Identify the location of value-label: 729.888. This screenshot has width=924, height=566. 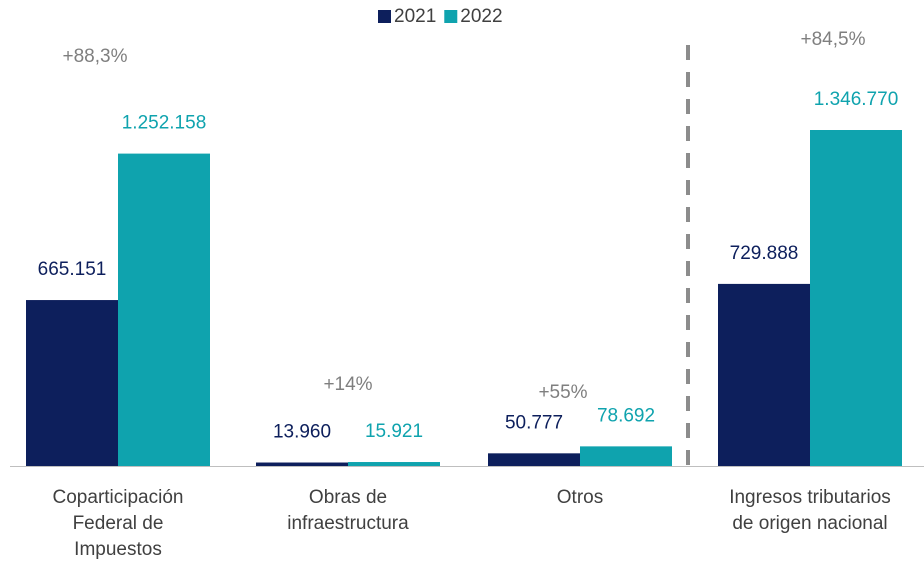
(764, 253).